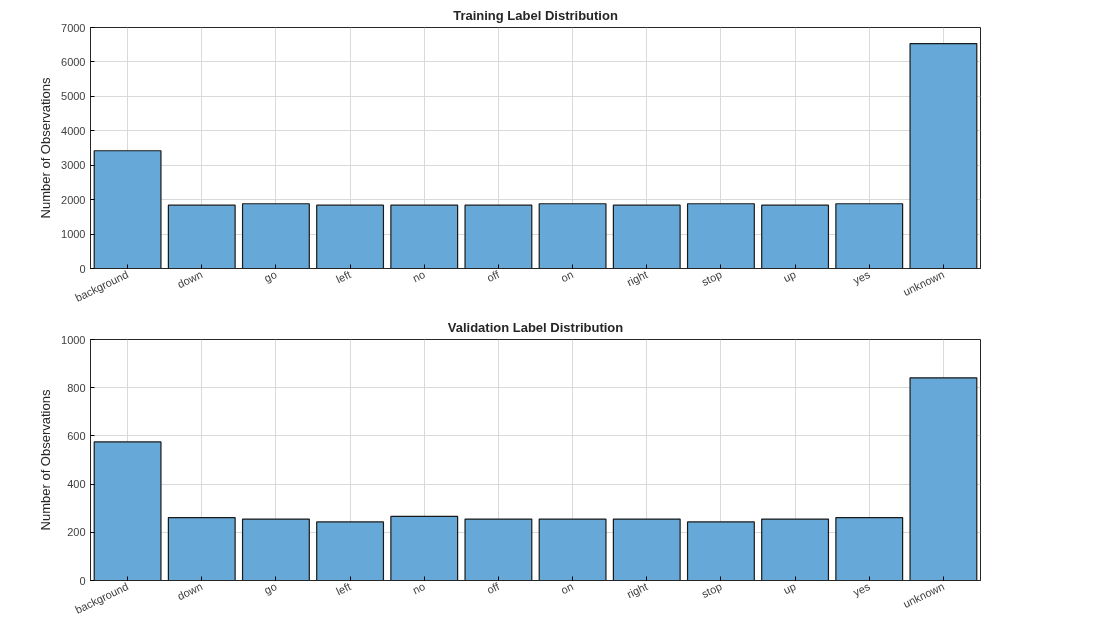 Image resolution: width=1103 pixels, height=633 pixels. What do you see at coordinates (535, 327) in the screenshot?
I see `chart-title: Validation Label Distribution` at bounding box center [535, 327].